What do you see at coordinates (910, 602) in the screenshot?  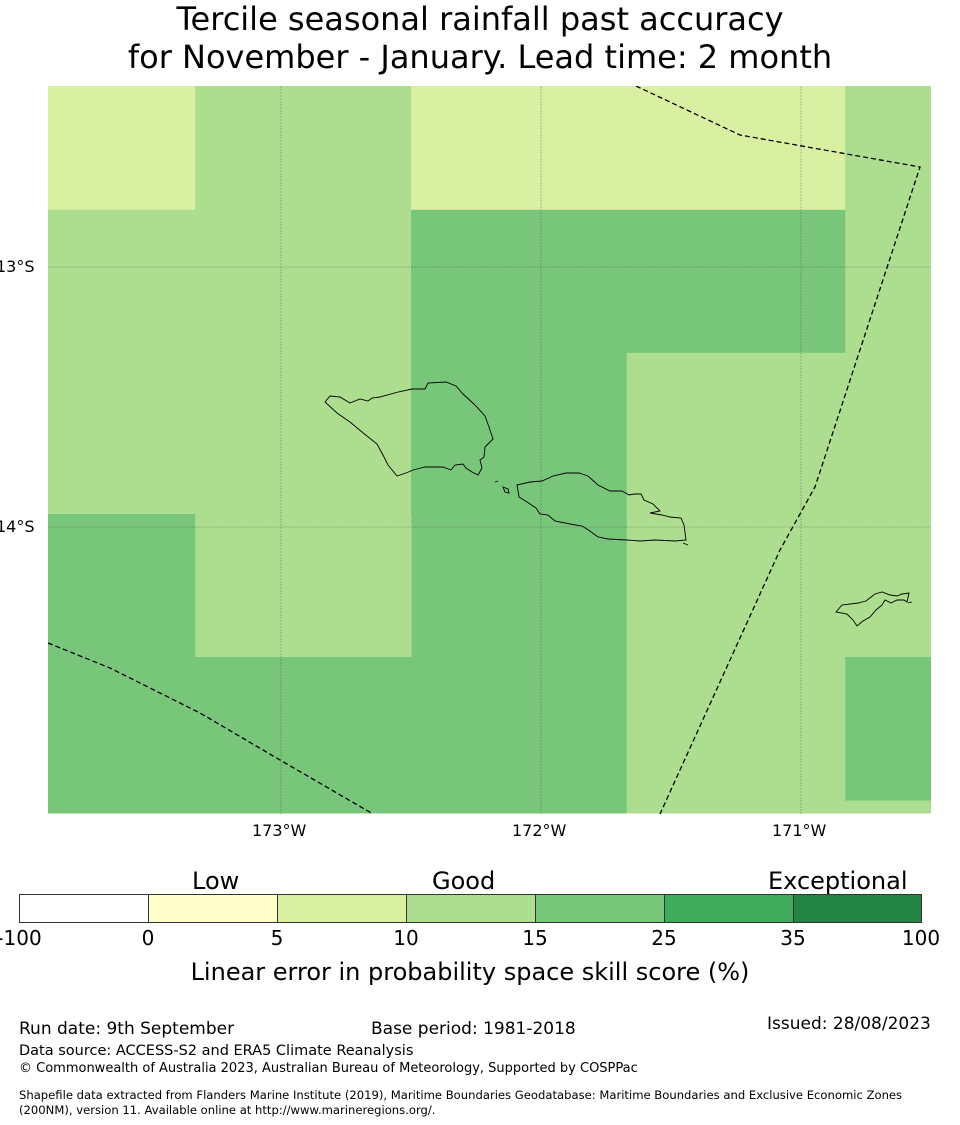 I see `aunuu-islet` at bounding box center [910, 602].